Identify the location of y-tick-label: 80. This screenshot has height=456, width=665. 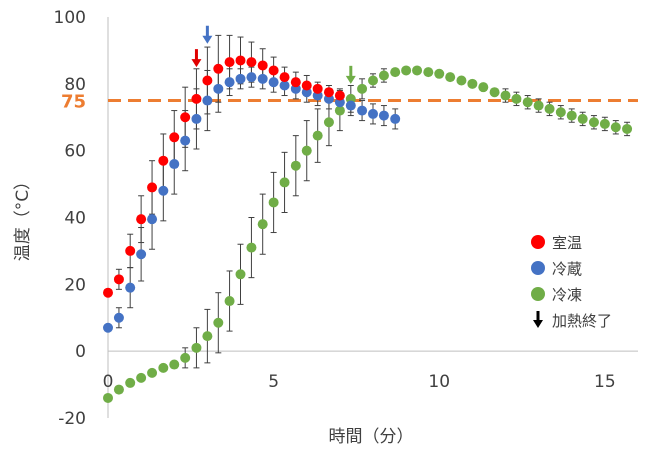
(75, 85).